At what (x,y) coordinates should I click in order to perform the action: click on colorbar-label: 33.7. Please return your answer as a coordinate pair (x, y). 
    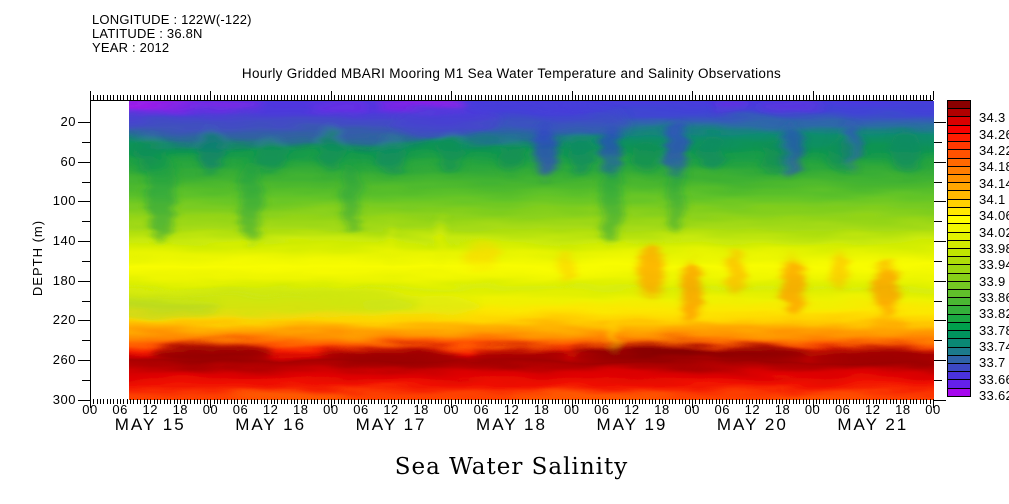
    Looking at the image, I should click on (992, 363).